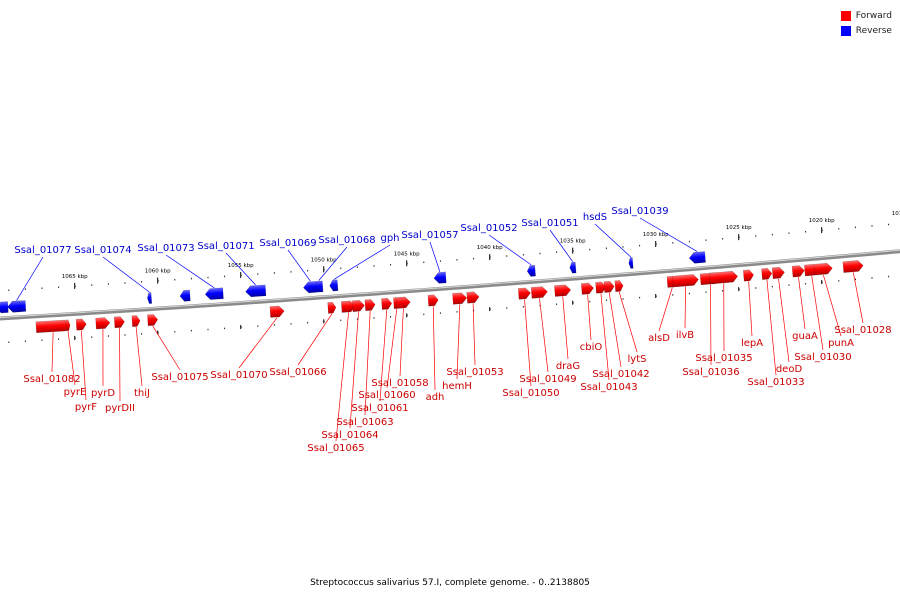 The height and width of the screenshot is (600, 900). Describe the element at coordinates (862, 330) in the screenshot. I see `forward-gene-label: Ssal_01028` at that location.